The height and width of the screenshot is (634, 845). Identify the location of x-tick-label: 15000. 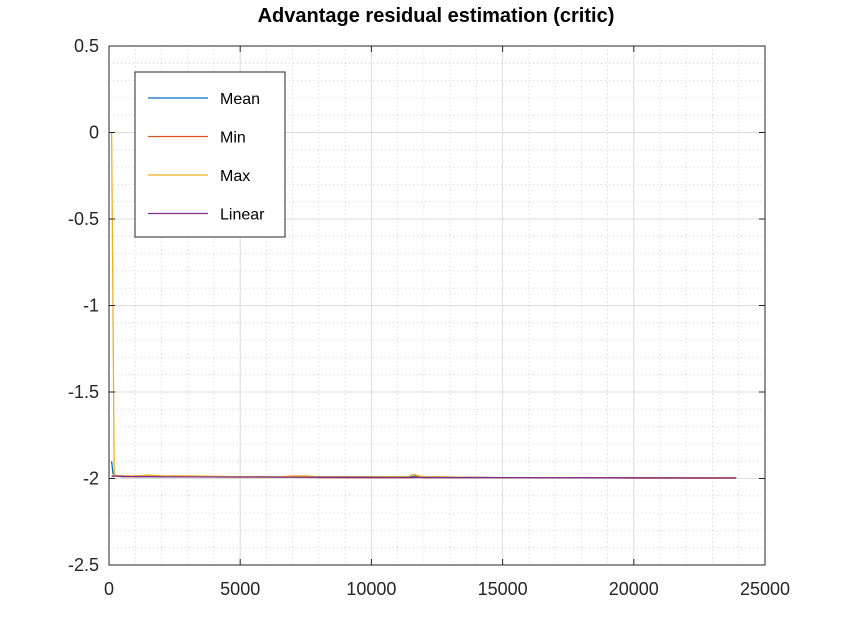
(503, 589).